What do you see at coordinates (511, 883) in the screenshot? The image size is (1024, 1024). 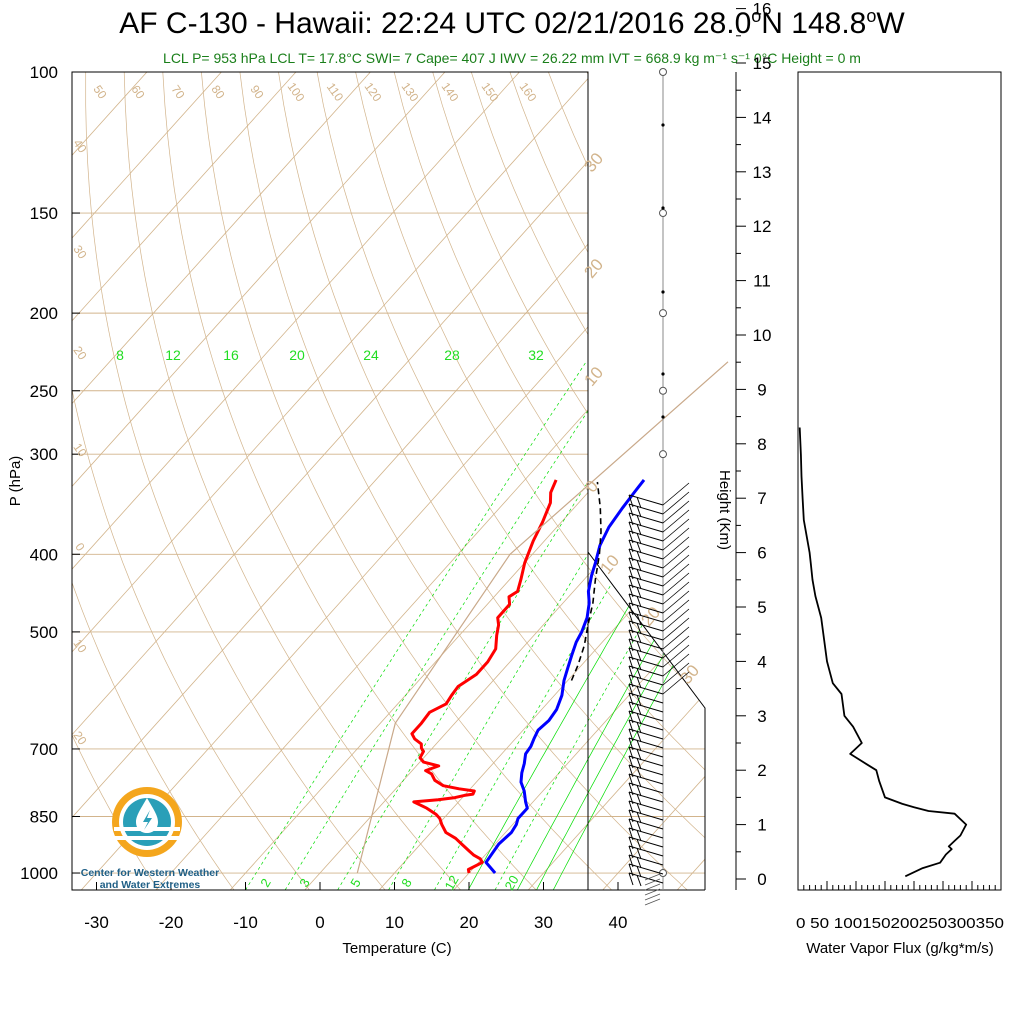 I see `mixing-ratio-label: 20` at bounding box center [511, 883].